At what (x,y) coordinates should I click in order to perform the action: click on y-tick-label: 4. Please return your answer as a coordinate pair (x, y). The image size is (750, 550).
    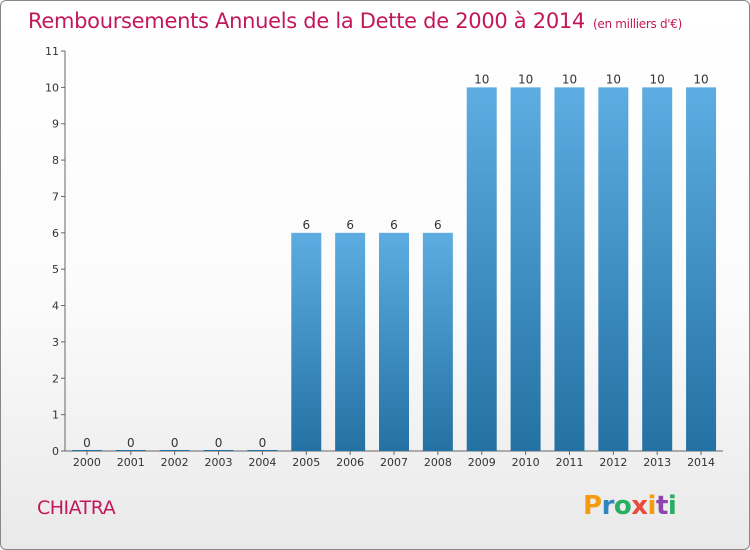
    Looking at the image, I should click on (55, 306).